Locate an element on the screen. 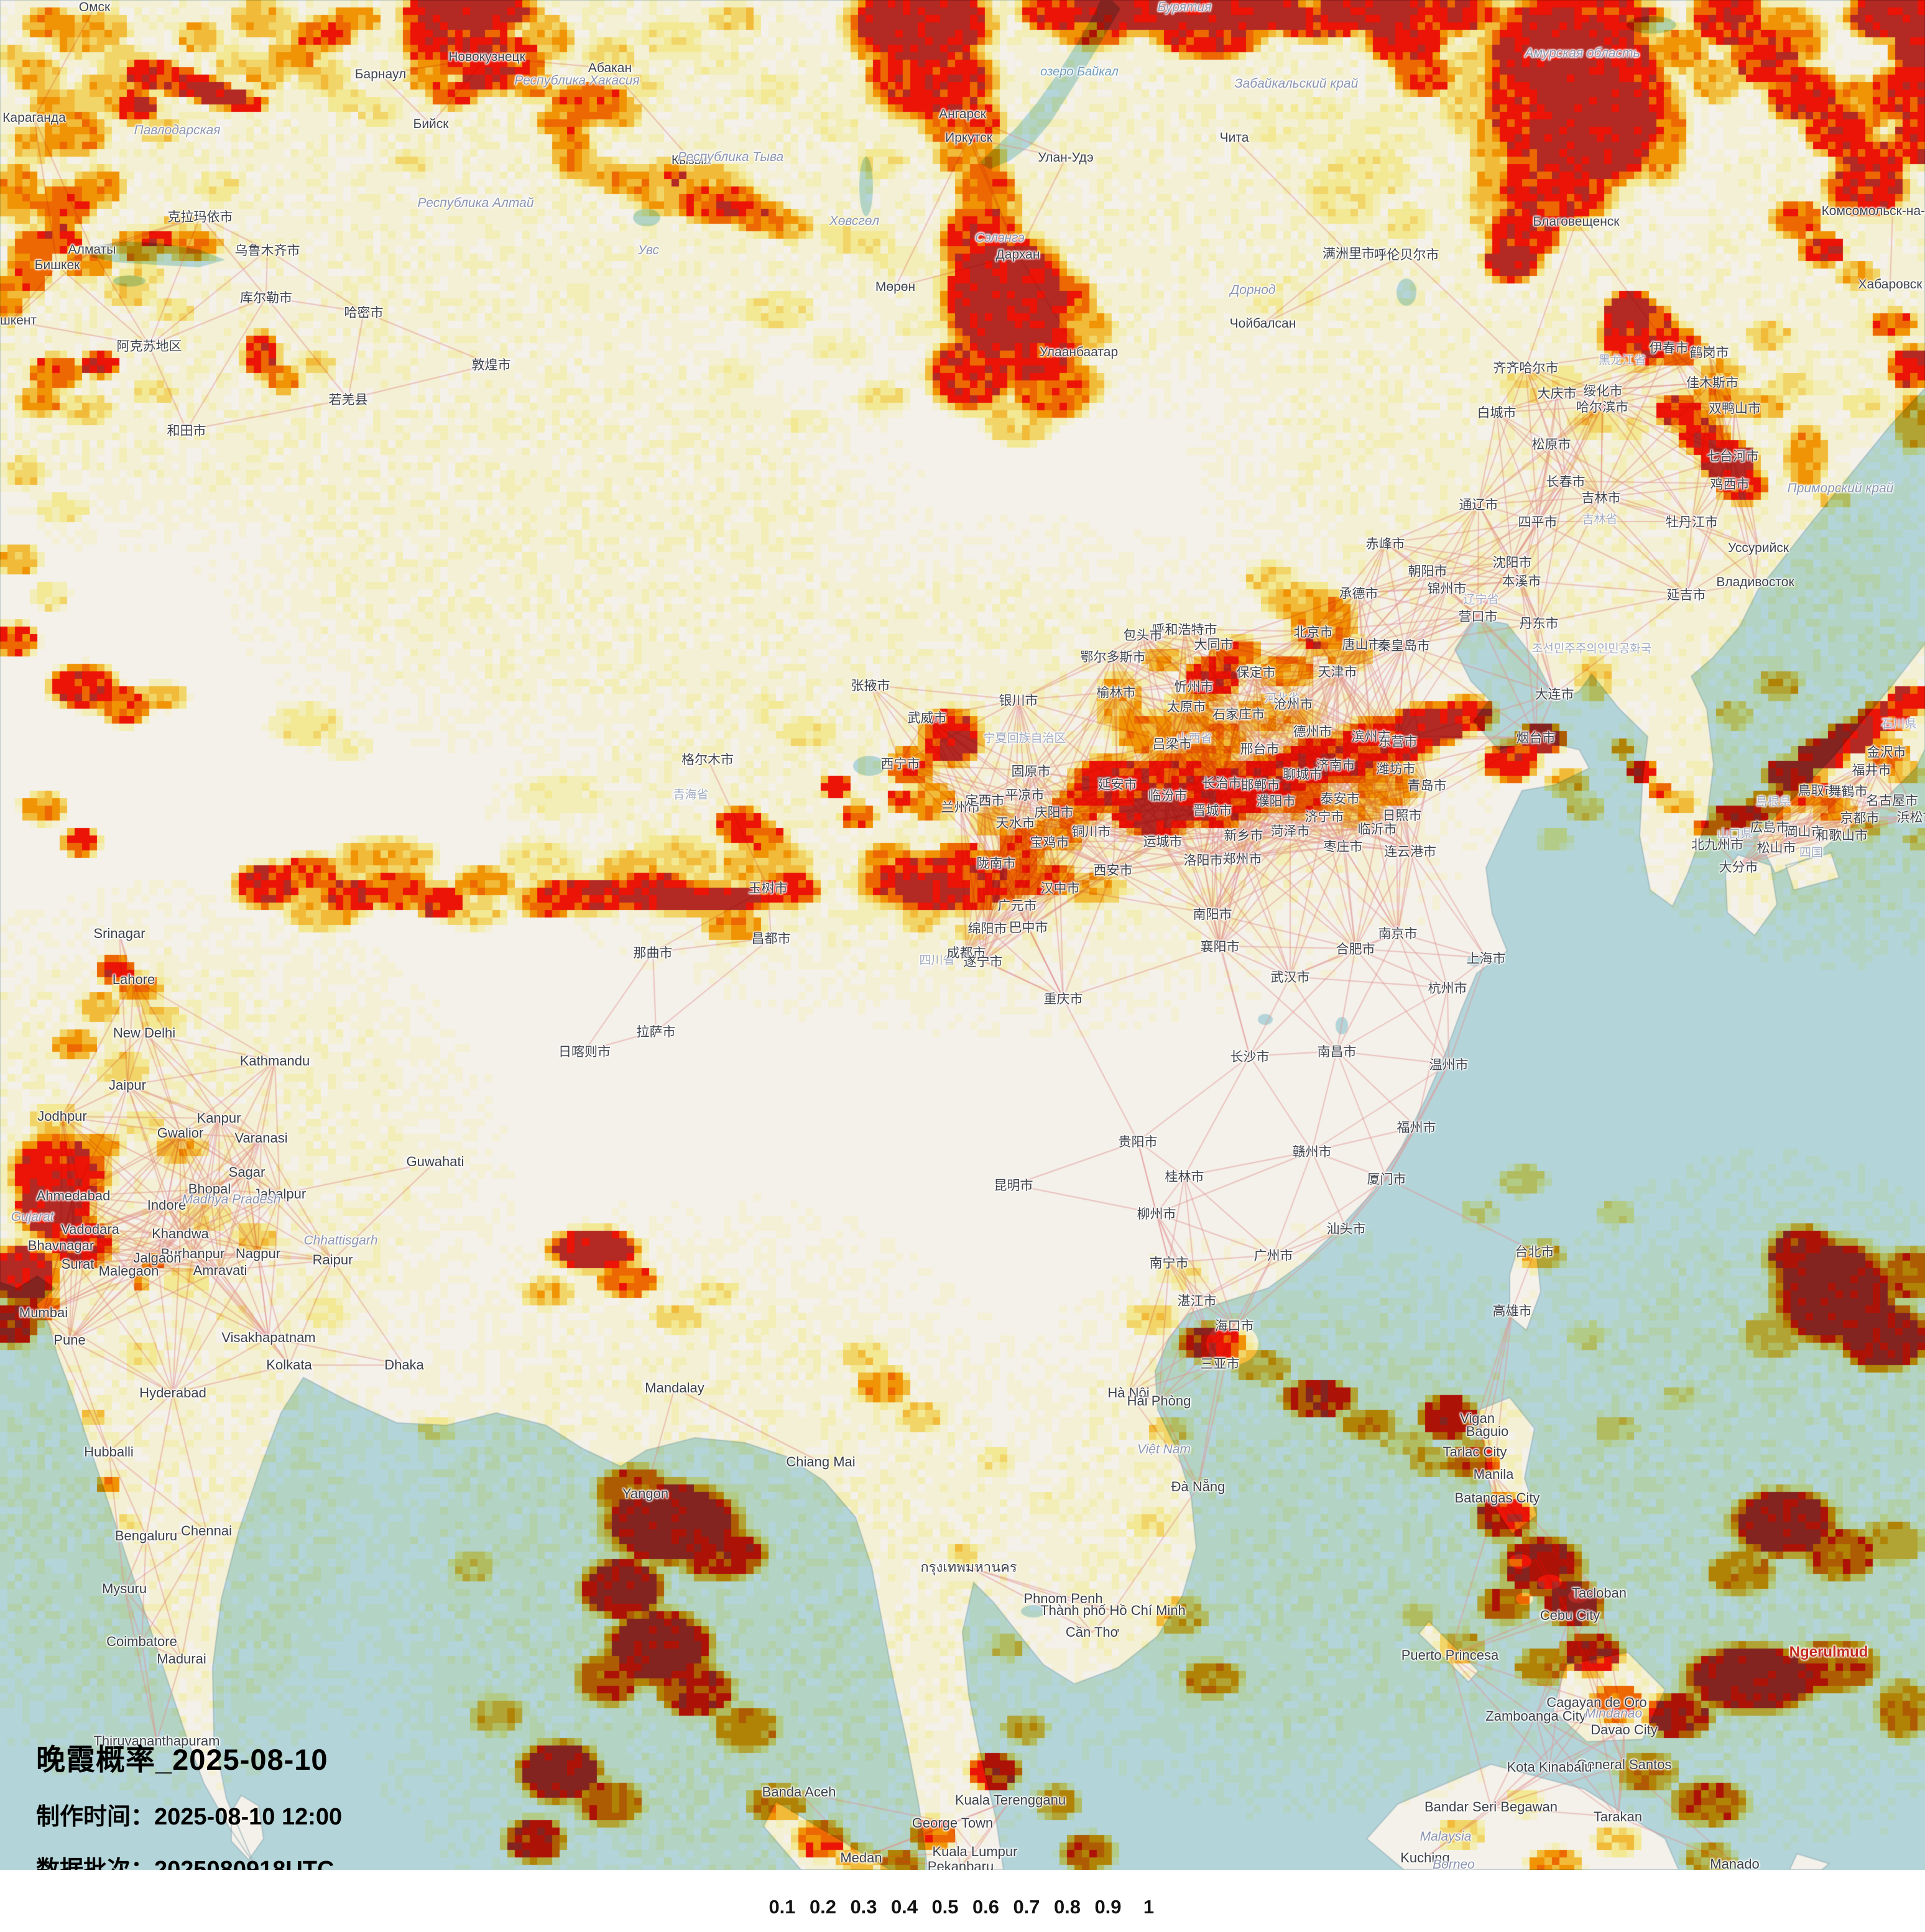 This screenshot has height=1932, width=1925. production-time-value: 2025-08-10 12:00 is located at coordinates (248, 1817).